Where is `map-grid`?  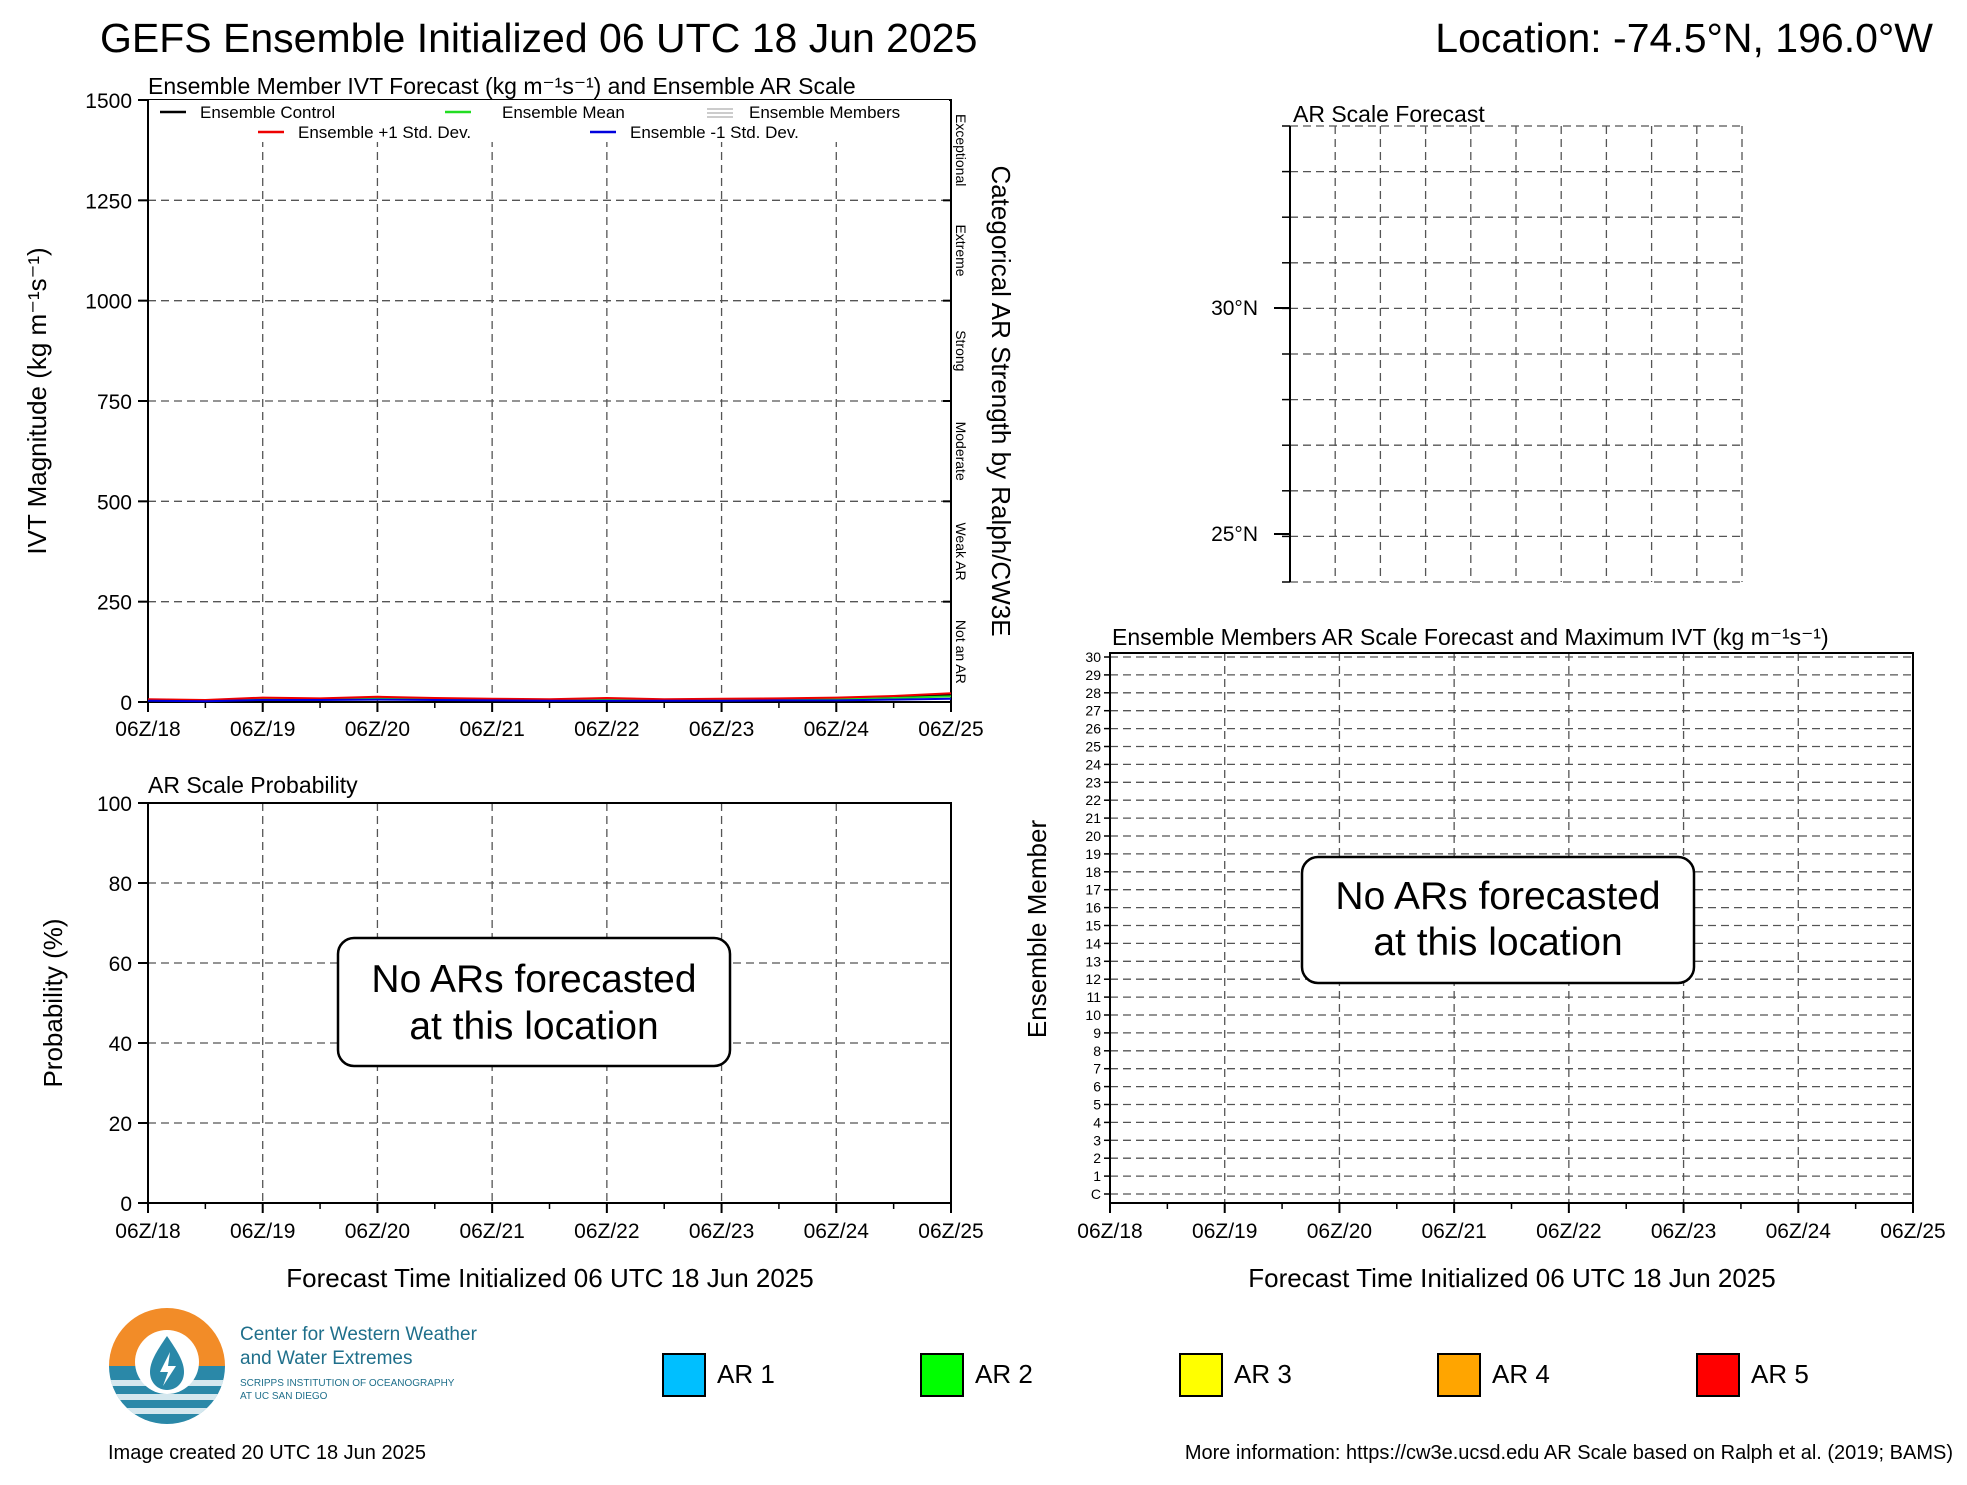
map-grid is located at coordinates (1516, 354).